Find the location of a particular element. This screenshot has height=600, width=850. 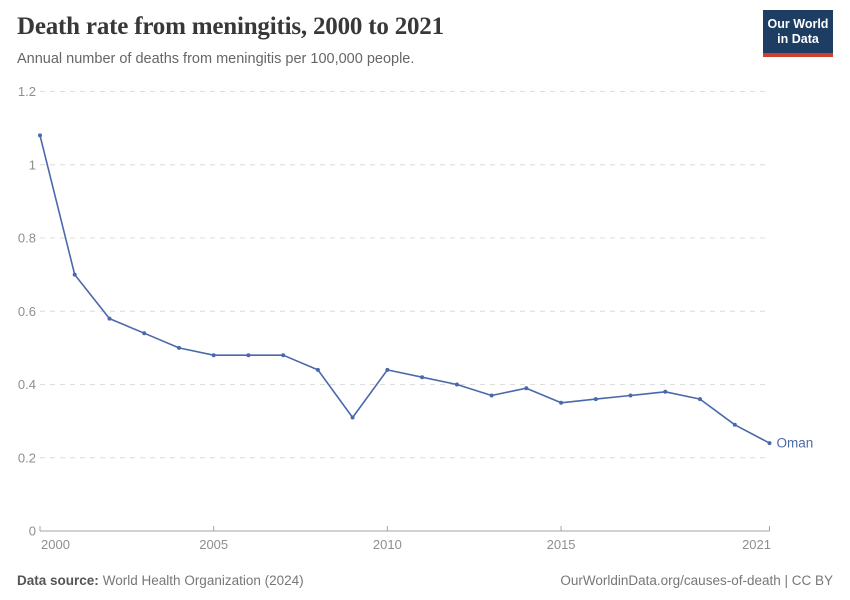

y-axis-tick-label: 1 is located at coordinates (32, 164).